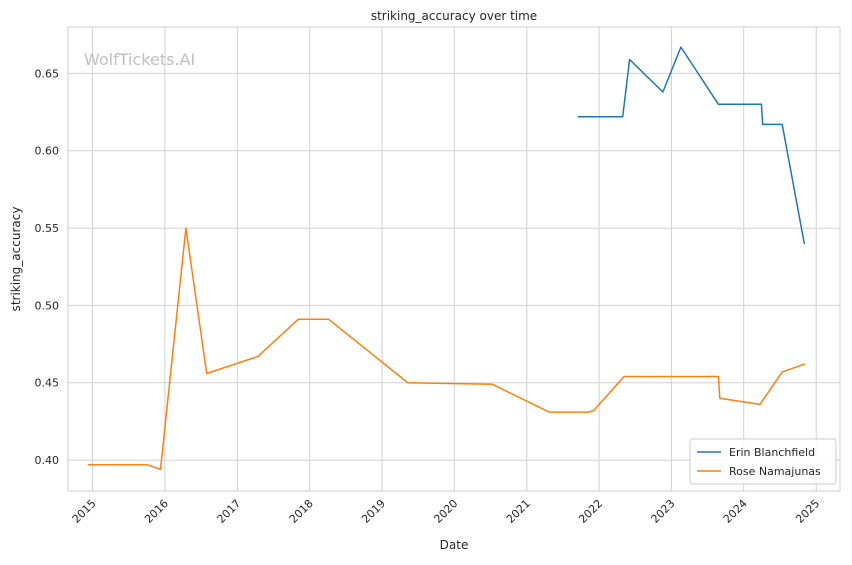  What do you see at coordinates (47, 305) in the screenshot?
I see `y-tick-label-0.50: 0.50` at bounding box center [47, 305].